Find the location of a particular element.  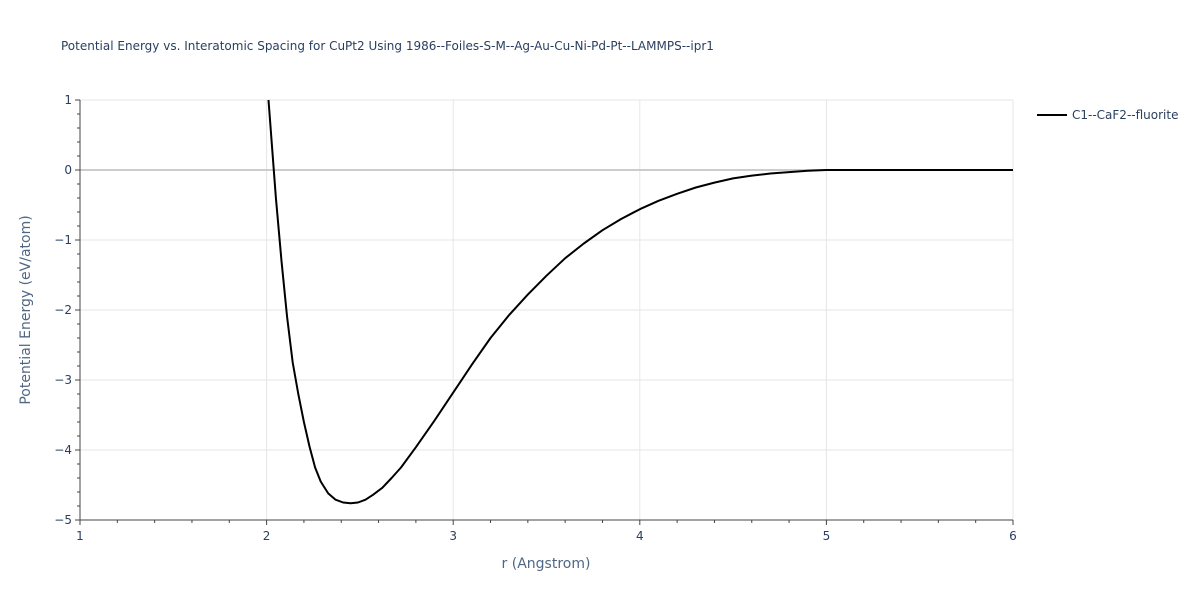

y-tick-label: −4 is located at coordinates (63, 450).